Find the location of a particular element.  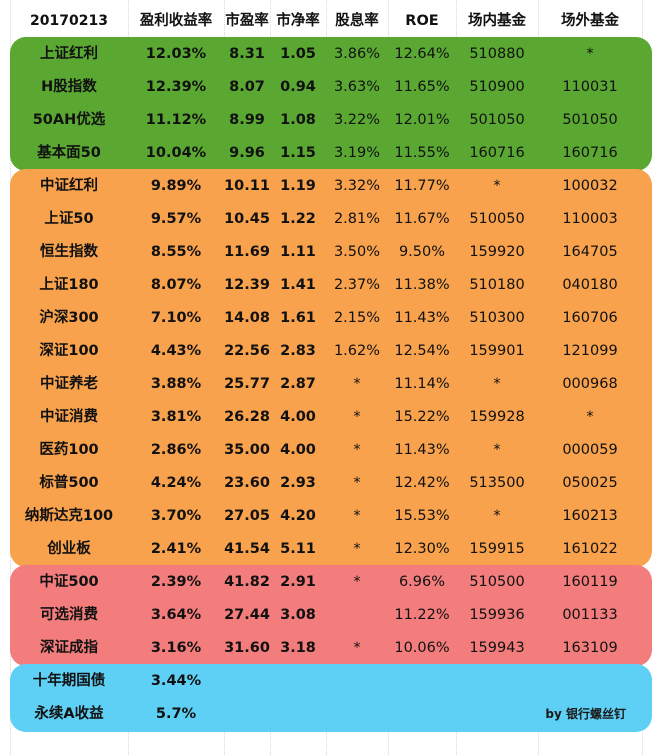

pb-ratio-cell: 1.05 is located at coordinates (298, 54).